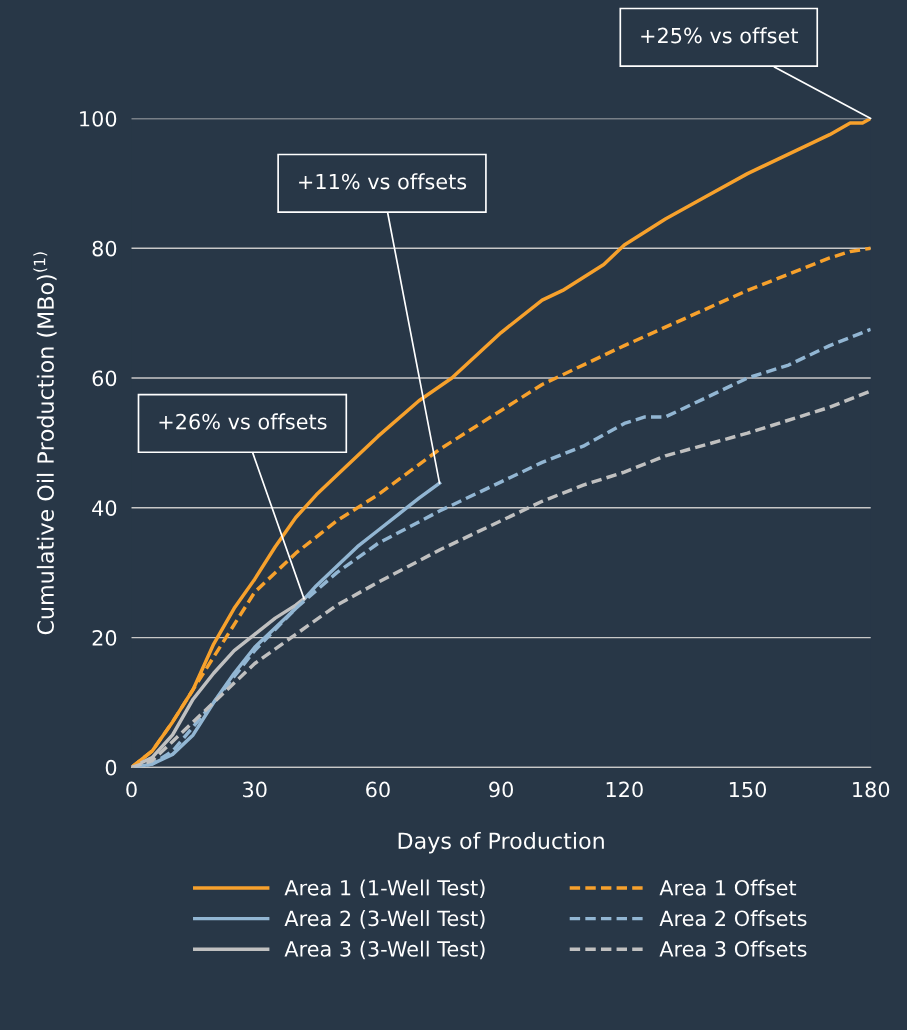 The height and width of the screenshot is (1030, 907). I want to click on legend-label: Area 3 (3-Well Test), so click(384, 950).